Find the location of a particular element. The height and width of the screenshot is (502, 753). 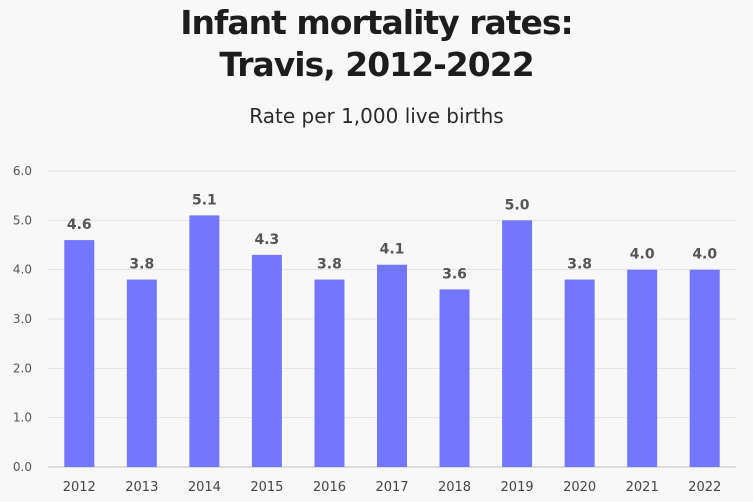

y-tick-label: 4.0 is located at coordinates (22, 270).